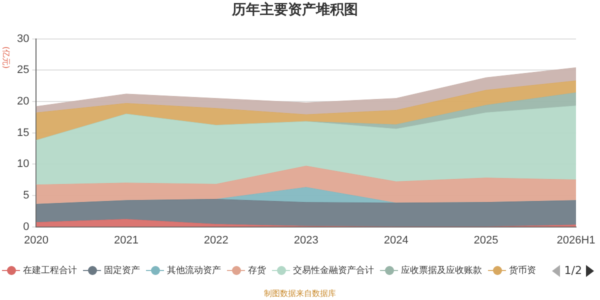 The image size is (600, 300). Describe the element at coordinates (333, 270) in the screenshot. I see `legend-label: 交易性金融资产合计` at that location.